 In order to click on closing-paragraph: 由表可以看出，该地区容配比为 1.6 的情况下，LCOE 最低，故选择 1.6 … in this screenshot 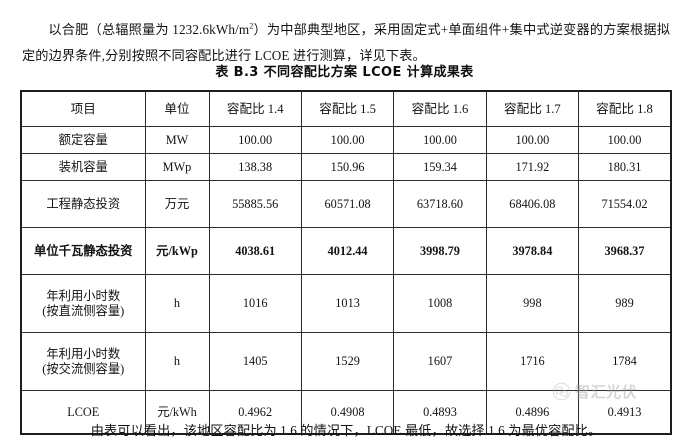, I will do `click(346, 431)`.